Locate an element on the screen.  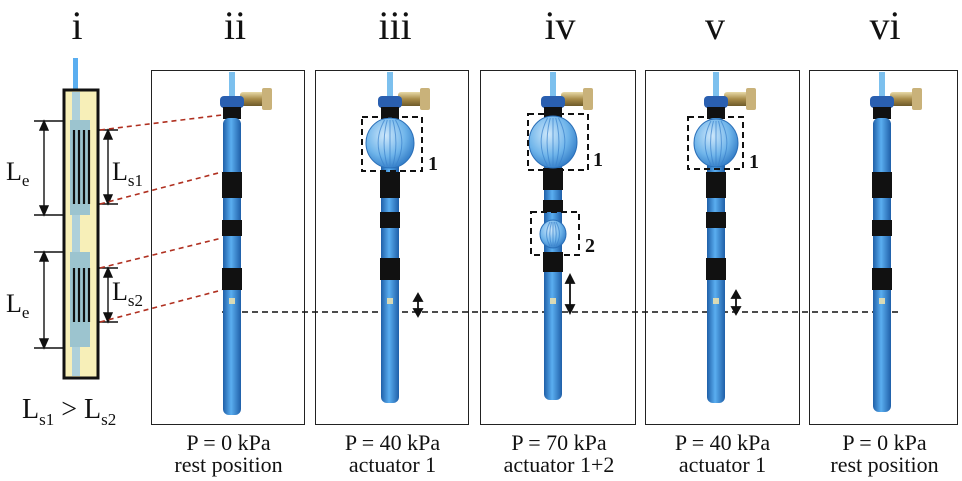
pressure-label-vi: P = 0 kPa is located at coordinates (884, 442).